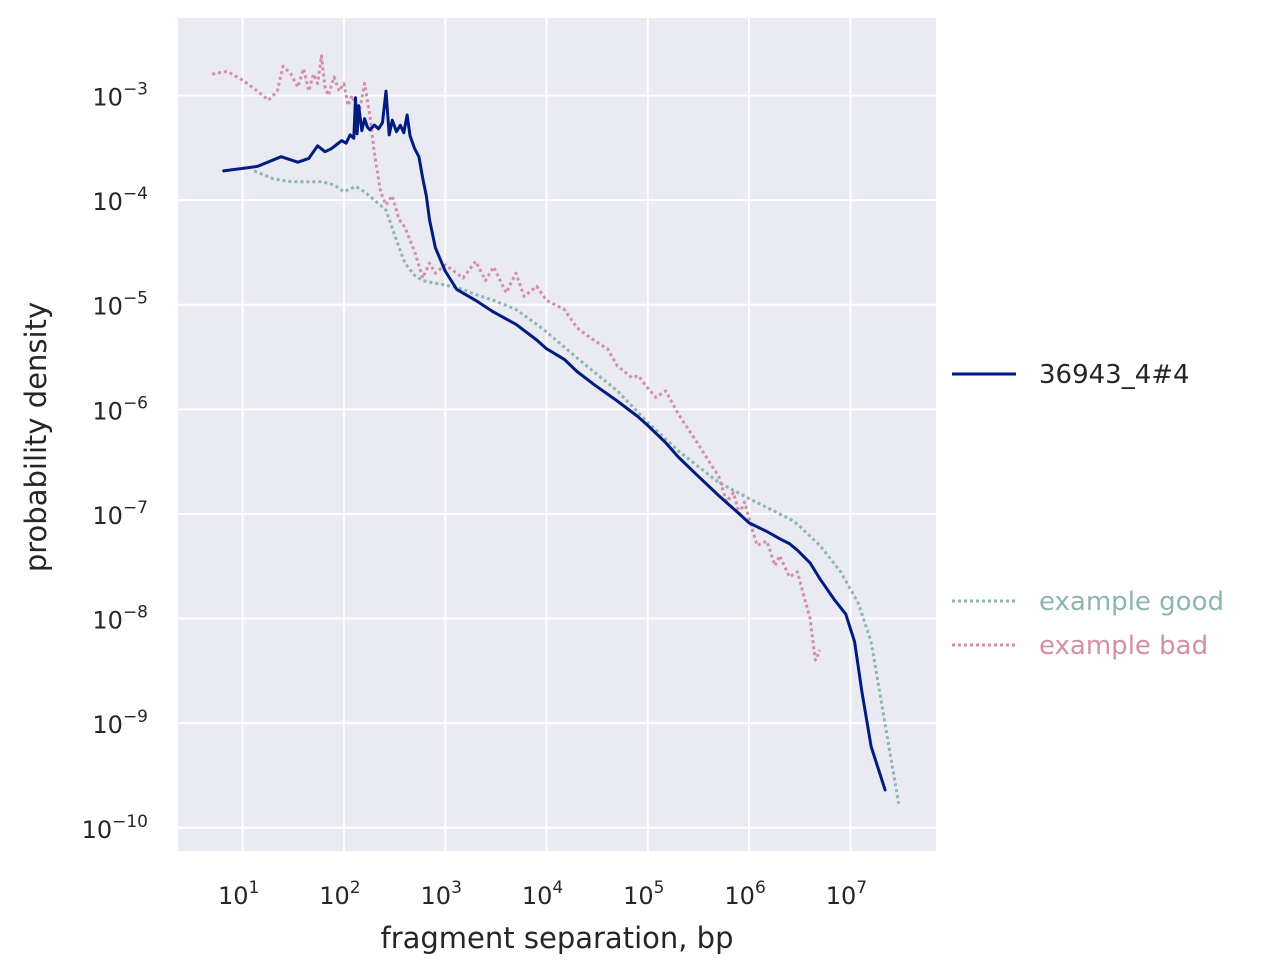 The width and height of the screenshot is (1283, 976). What do you see at coordinates (120, 619) in the screenshot?
I see `y-tick-label-5: 10⁻⁸` at bounding box center [120, 619].